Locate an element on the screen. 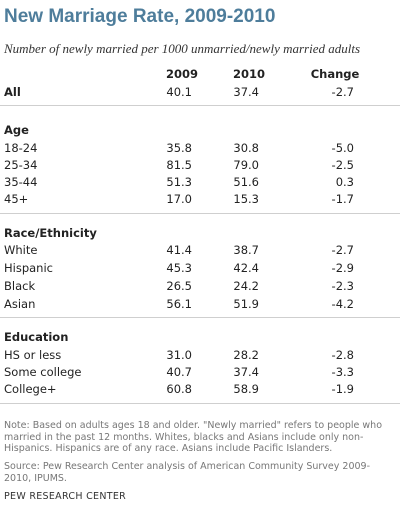  row-label: HS or less is located at coordinates (33, 355).